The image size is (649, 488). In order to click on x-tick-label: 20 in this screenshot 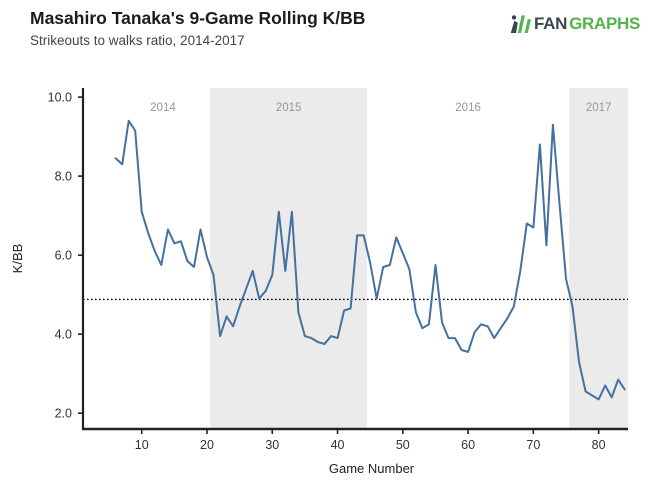, I will do `click(207, 445)`.